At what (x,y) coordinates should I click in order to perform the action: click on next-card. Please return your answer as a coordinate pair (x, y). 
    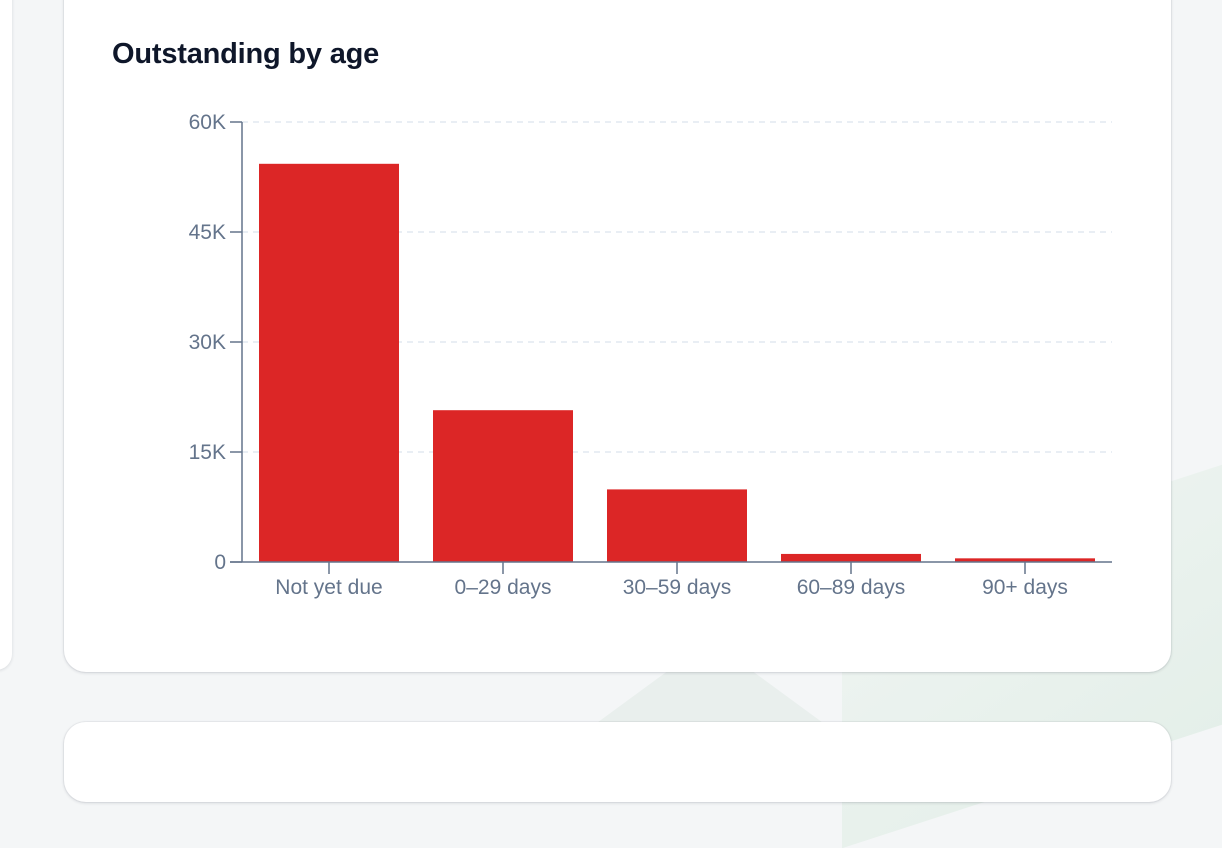
    Looking at the image, I should click on (617, 762).